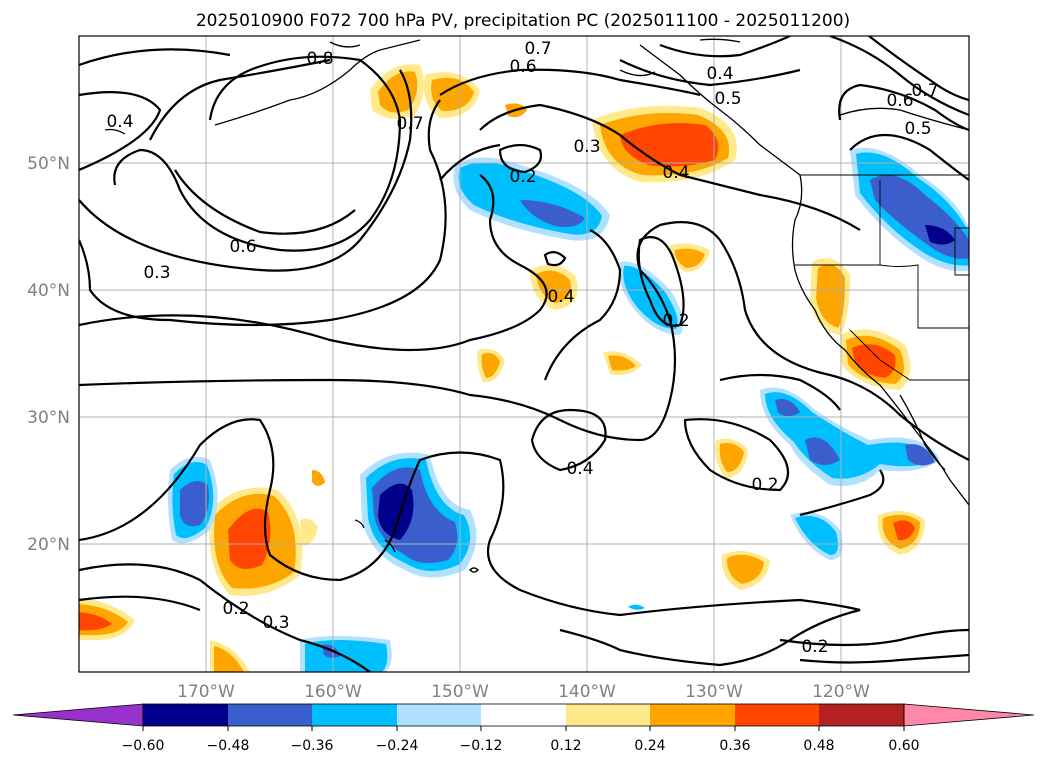 Image resolution: width=1047 pixels, height=765 pixels. Describe the element at coordinates (734, 746) in the screenshot. I see `colorbar-tick-label: 0.36` at that location.